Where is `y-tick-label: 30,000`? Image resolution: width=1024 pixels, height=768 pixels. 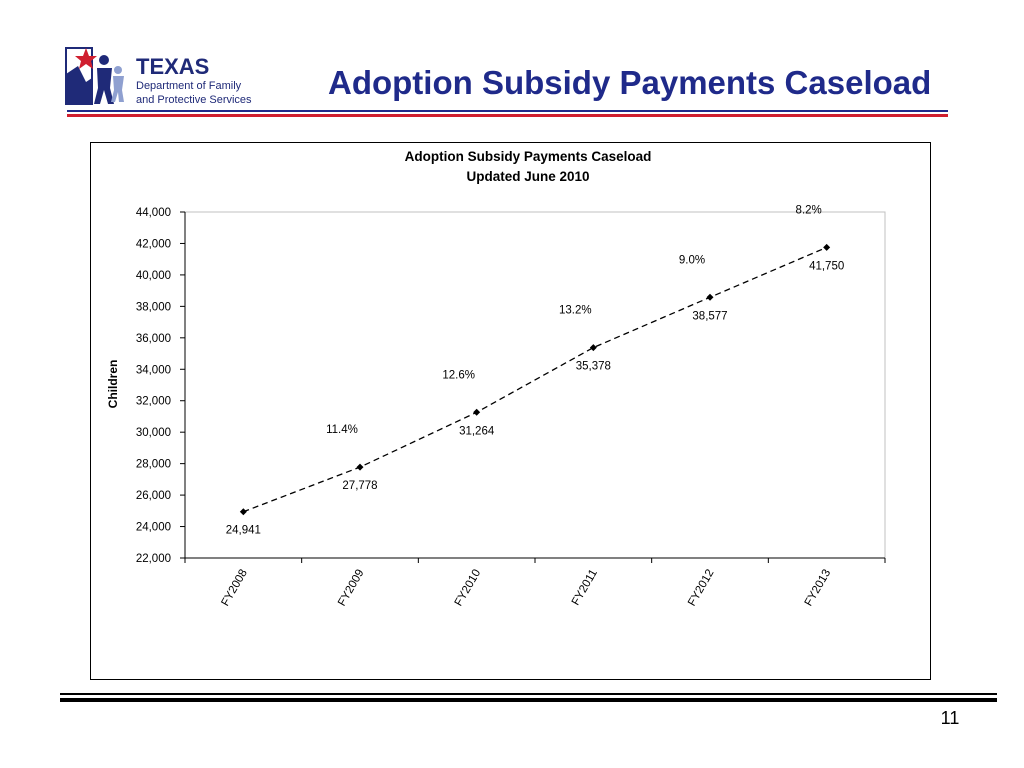 y-tick-label: 30,000 is located at coordinates (153, 433).